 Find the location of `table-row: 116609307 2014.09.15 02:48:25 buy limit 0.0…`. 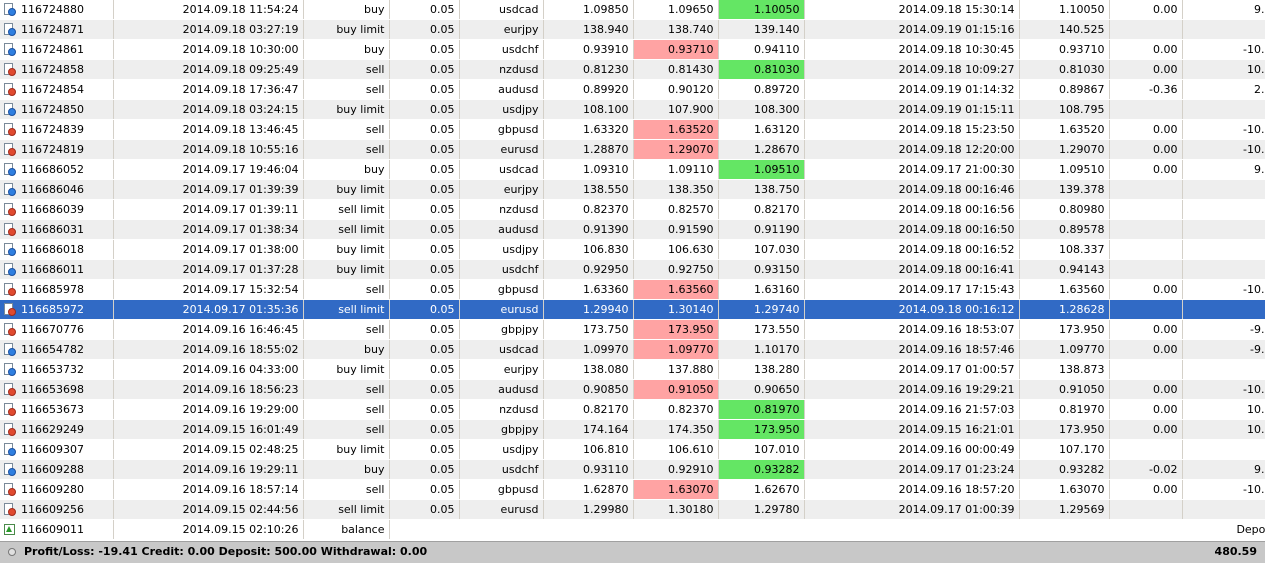

table-row: 116609307 2014.09.15 02:48:25 buy limit 0.0… is located at coordinates (632, 449).